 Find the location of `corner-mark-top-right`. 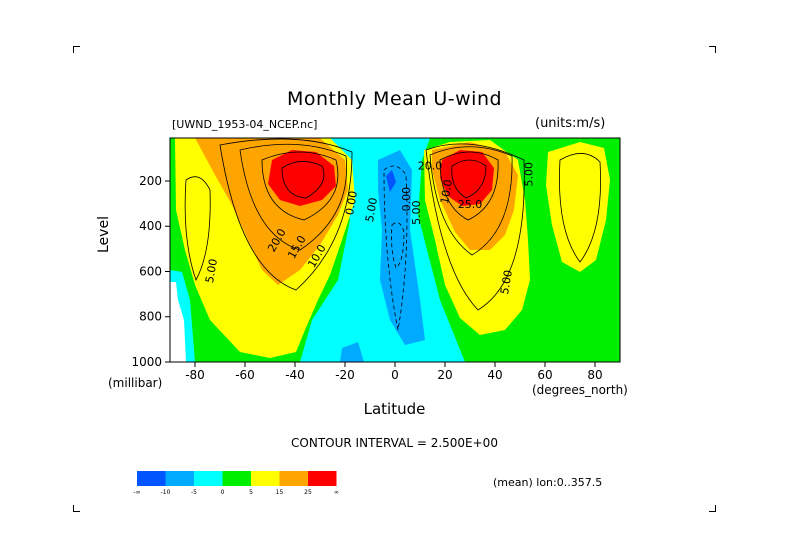

corner-mark-top-right is located at coordinates (712, 49).